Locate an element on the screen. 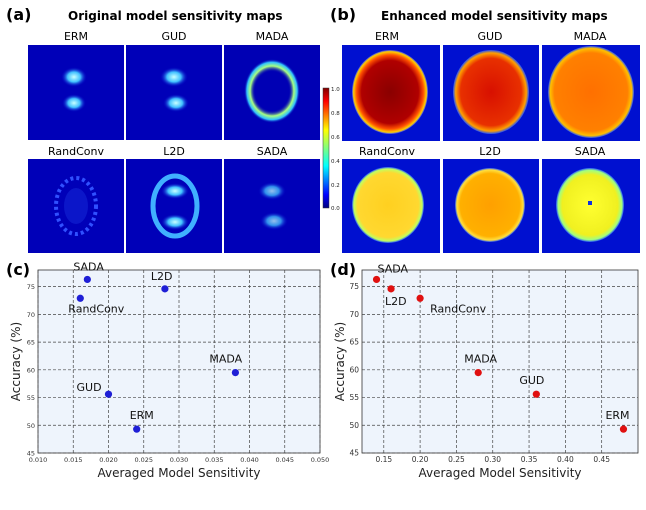 This screenshot has width=646, height=510. map-label-a-gud: GUD is located at coordinates (173, 36).